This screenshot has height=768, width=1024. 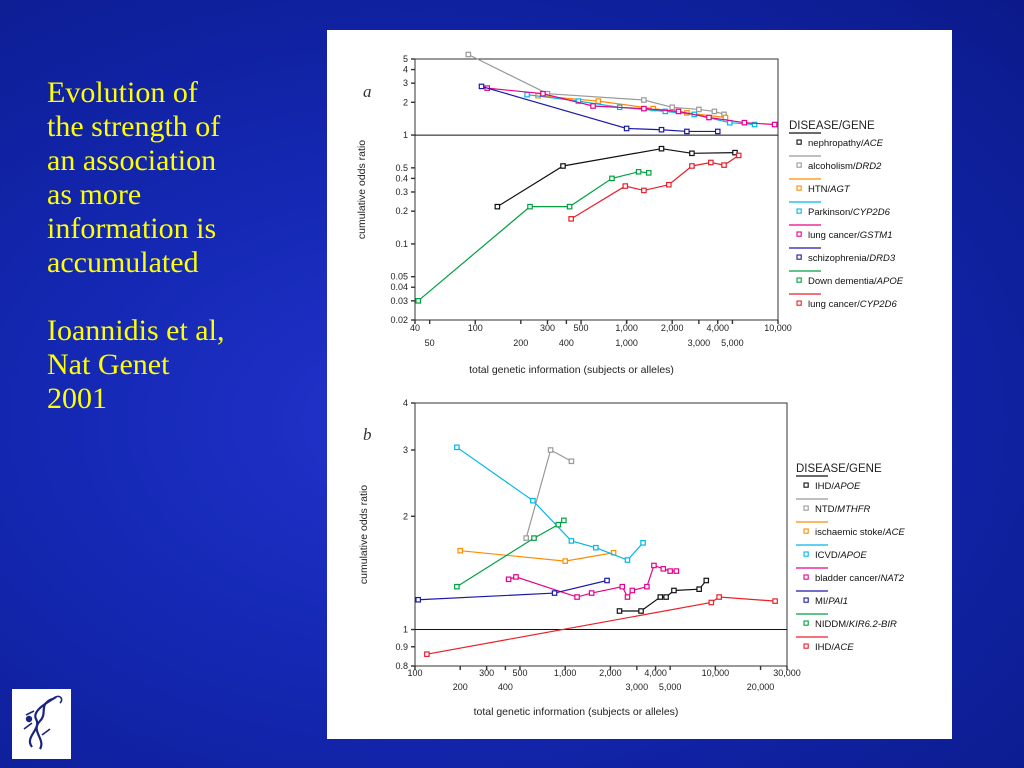 What do you see at coordinates (596, 189) in the screenshot?
I see `plot-frame` at bounding box center [596, 189].